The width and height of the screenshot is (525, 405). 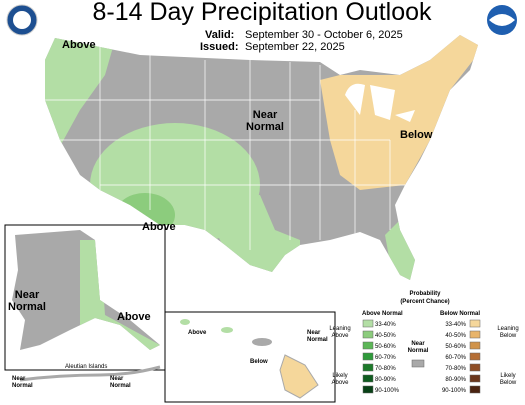 I want to click on valid-dates: September 30 - October 6, 2025, so click(x=324, y=35).